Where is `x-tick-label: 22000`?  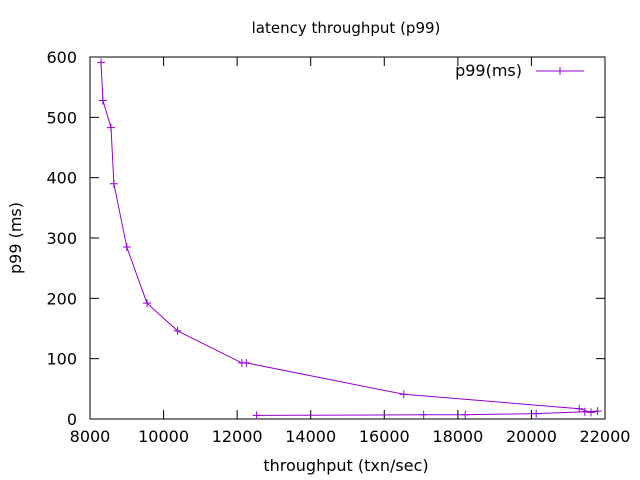 x-tick-label: 22000 is located at coordinates (605, 436).